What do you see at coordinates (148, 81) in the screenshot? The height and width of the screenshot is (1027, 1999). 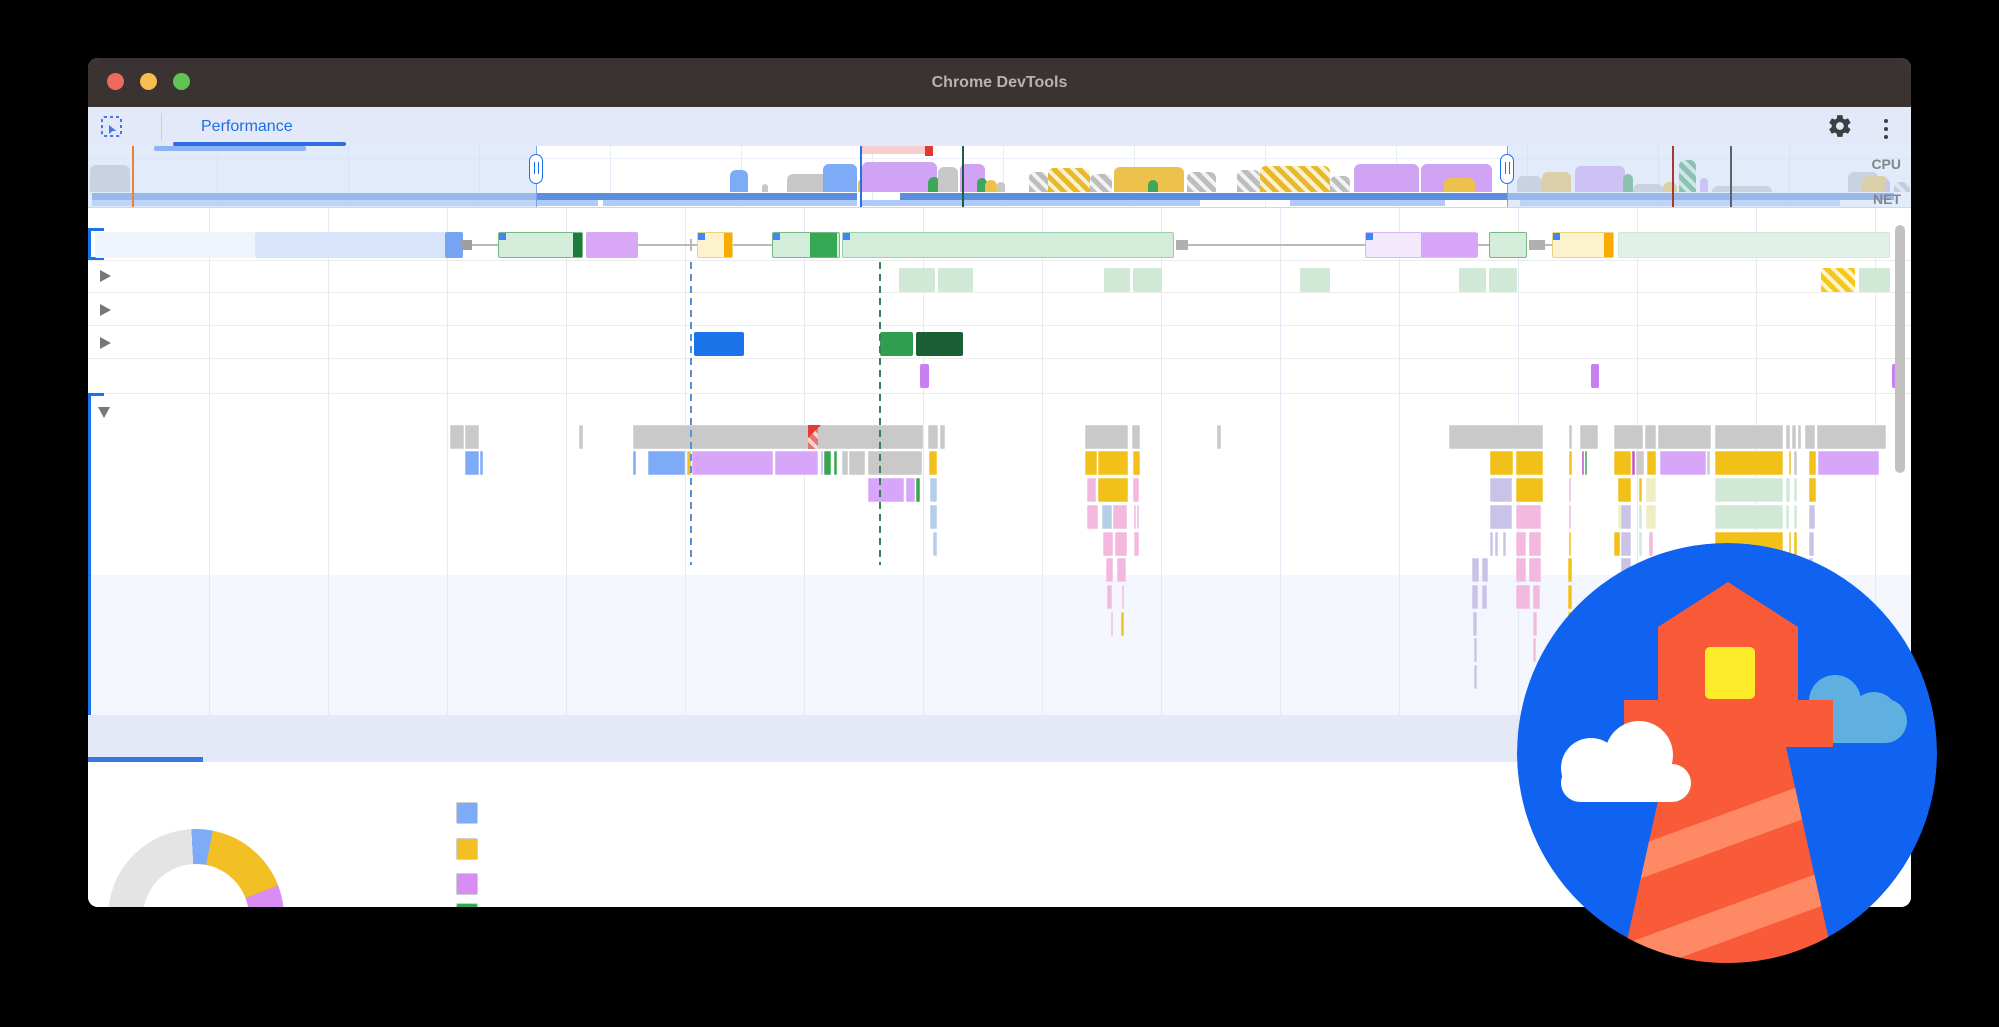 I see `minimize-window-icon` at bounding box center [148, 81].